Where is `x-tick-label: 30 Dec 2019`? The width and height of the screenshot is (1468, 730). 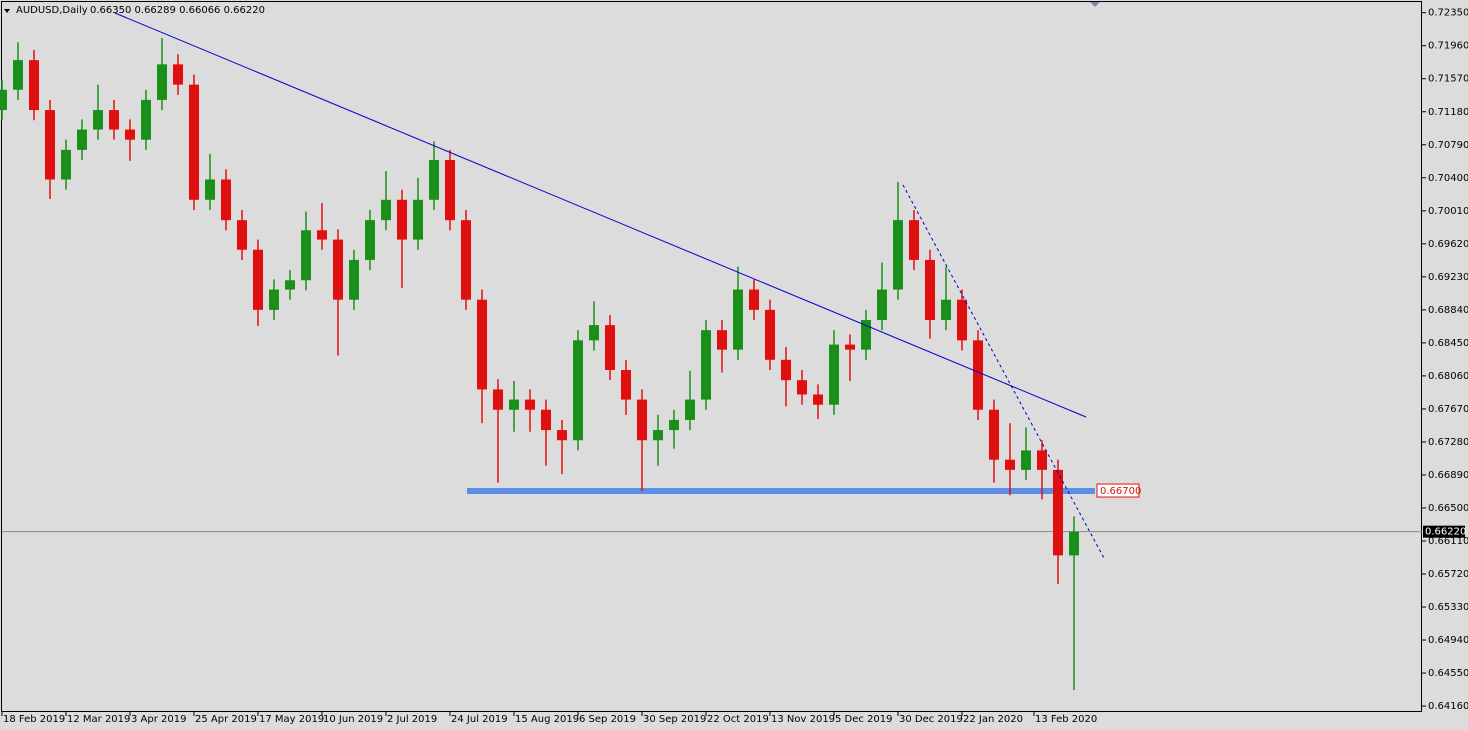
x-tick-label: 30 Dec 2019 is located at coordinates (931, 719).